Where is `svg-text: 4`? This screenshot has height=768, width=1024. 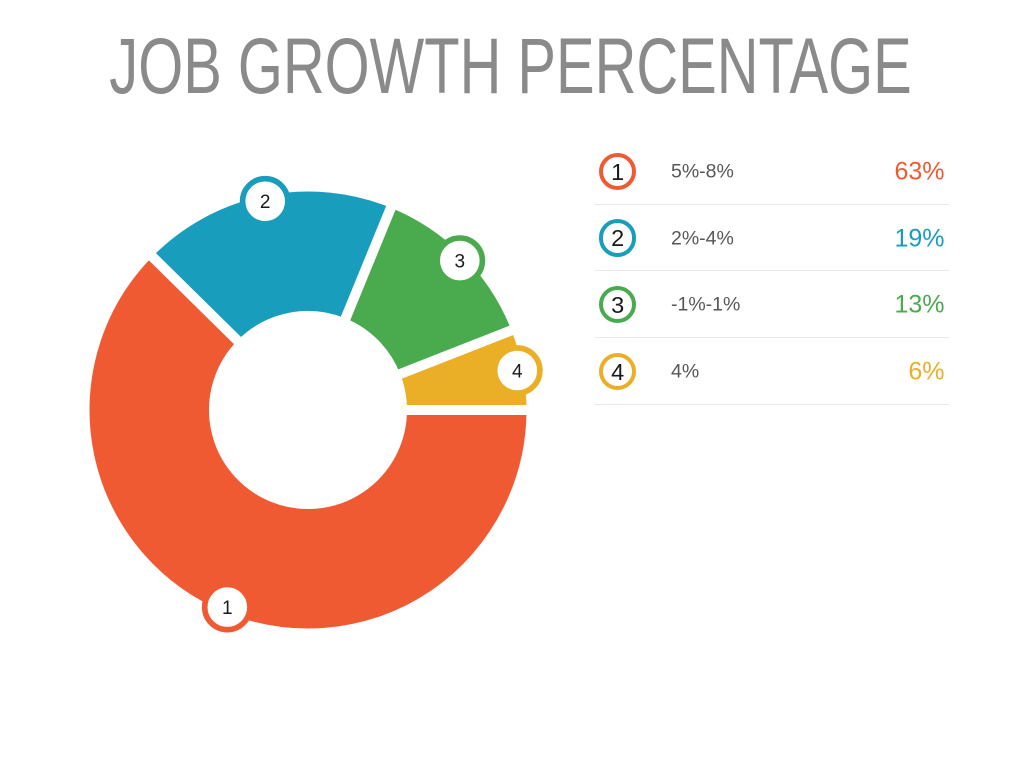
svg-text: 4 is located at coordinates (517, 371).